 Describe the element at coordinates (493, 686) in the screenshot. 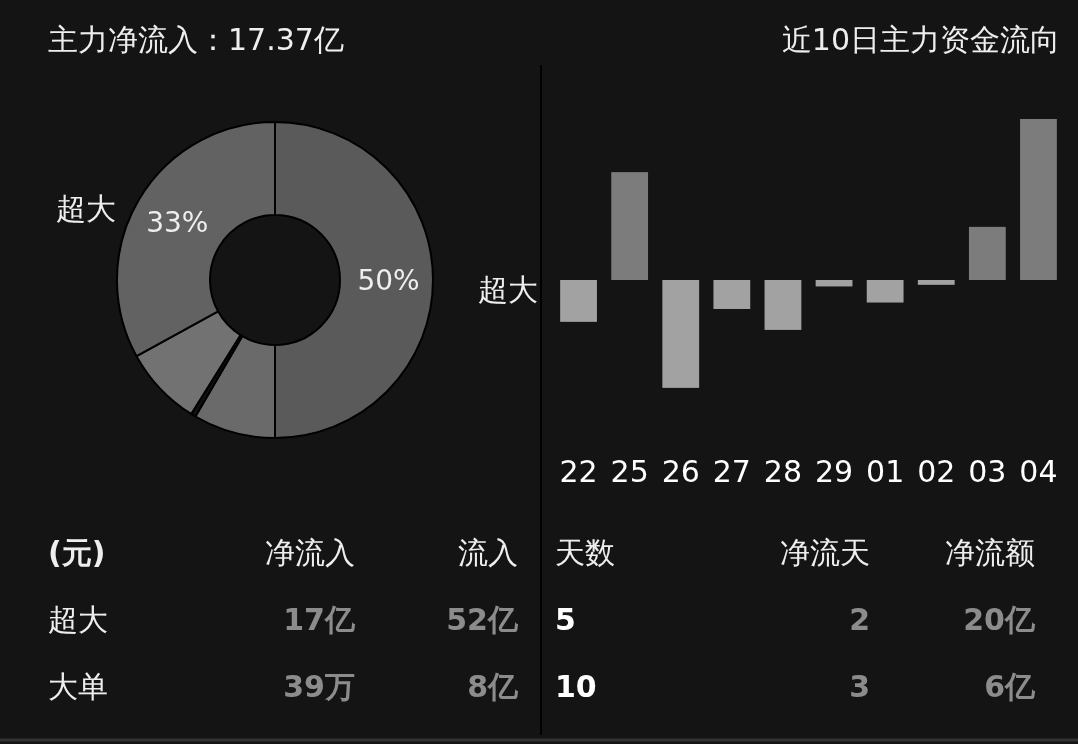

I see `text: 8亿` at that location.